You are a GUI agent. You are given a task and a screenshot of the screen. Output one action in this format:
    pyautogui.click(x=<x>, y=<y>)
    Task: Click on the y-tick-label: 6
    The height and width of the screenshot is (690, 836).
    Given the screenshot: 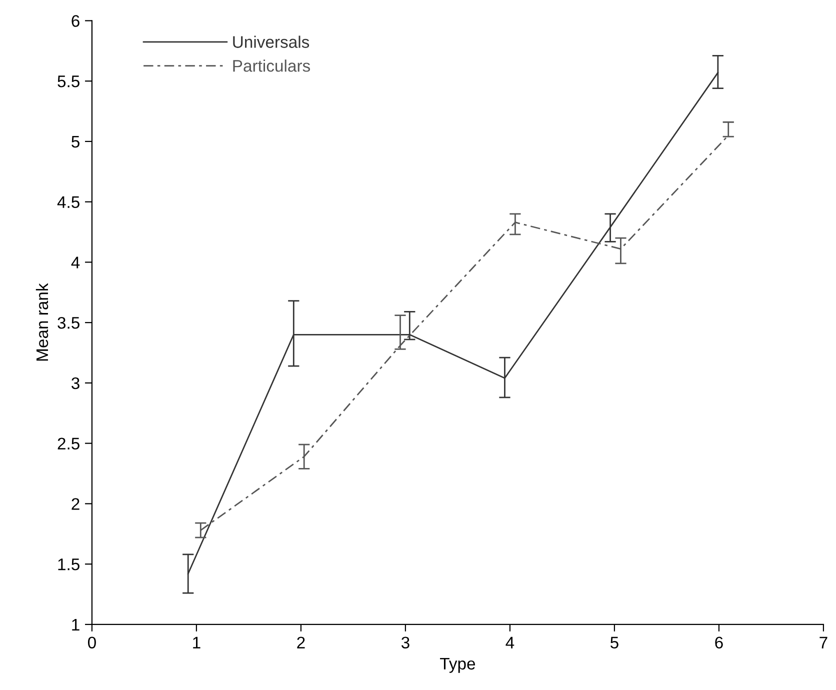 What is the action you would take?
    pyautogui.click(x=76, y=21)
    